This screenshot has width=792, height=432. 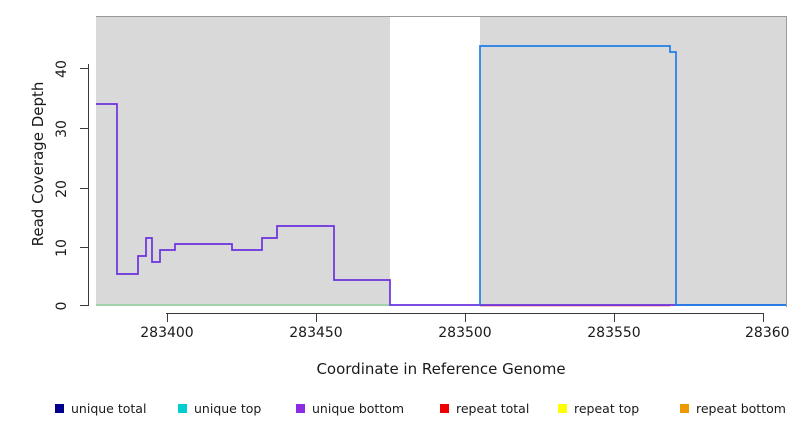 What do you see at coordinates (62, 69) in the screenshot?
I see `y-tick-label-40: 40` at bounding box center [62, 69].